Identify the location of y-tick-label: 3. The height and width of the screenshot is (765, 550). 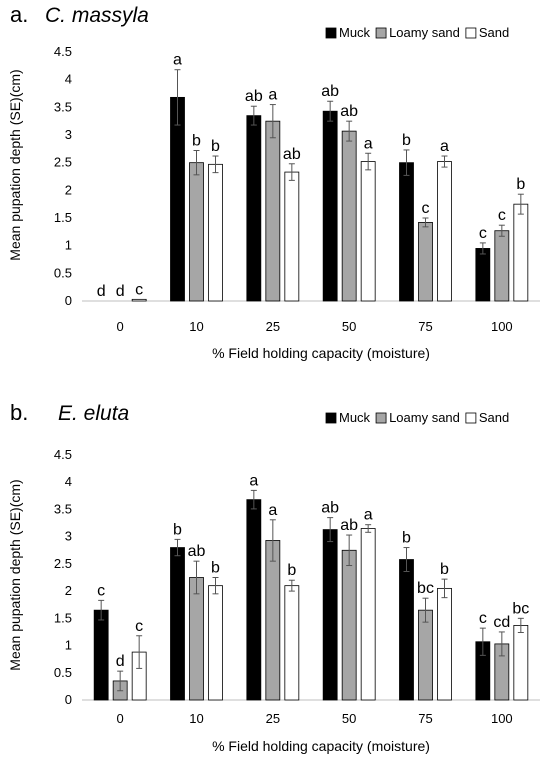
(68, 134).